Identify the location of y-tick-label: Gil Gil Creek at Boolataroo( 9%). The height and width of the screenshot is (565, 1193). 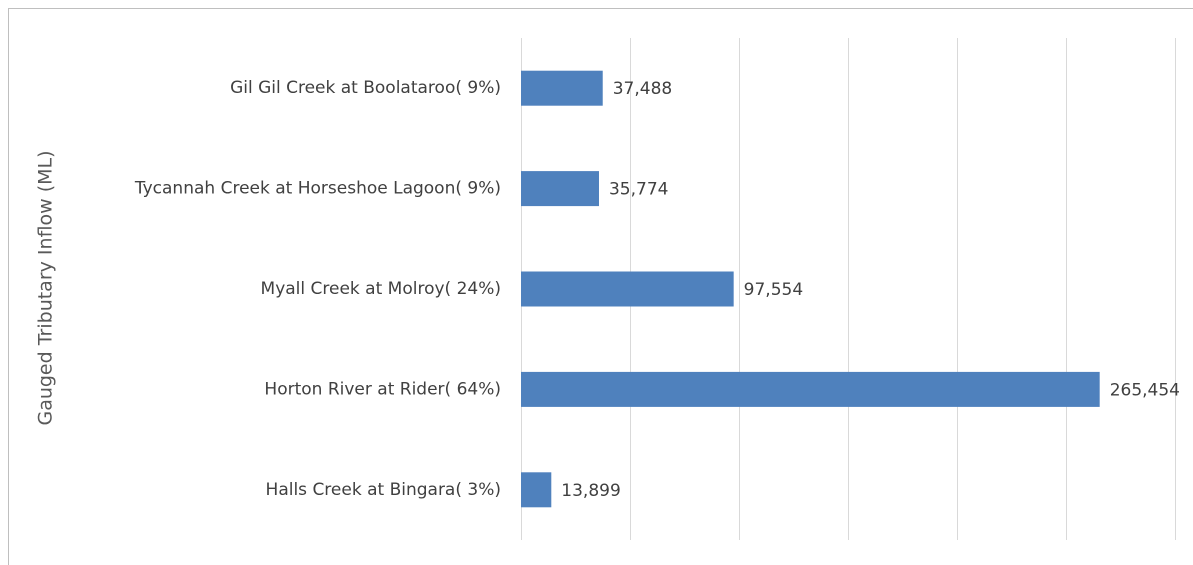
(365, 88).